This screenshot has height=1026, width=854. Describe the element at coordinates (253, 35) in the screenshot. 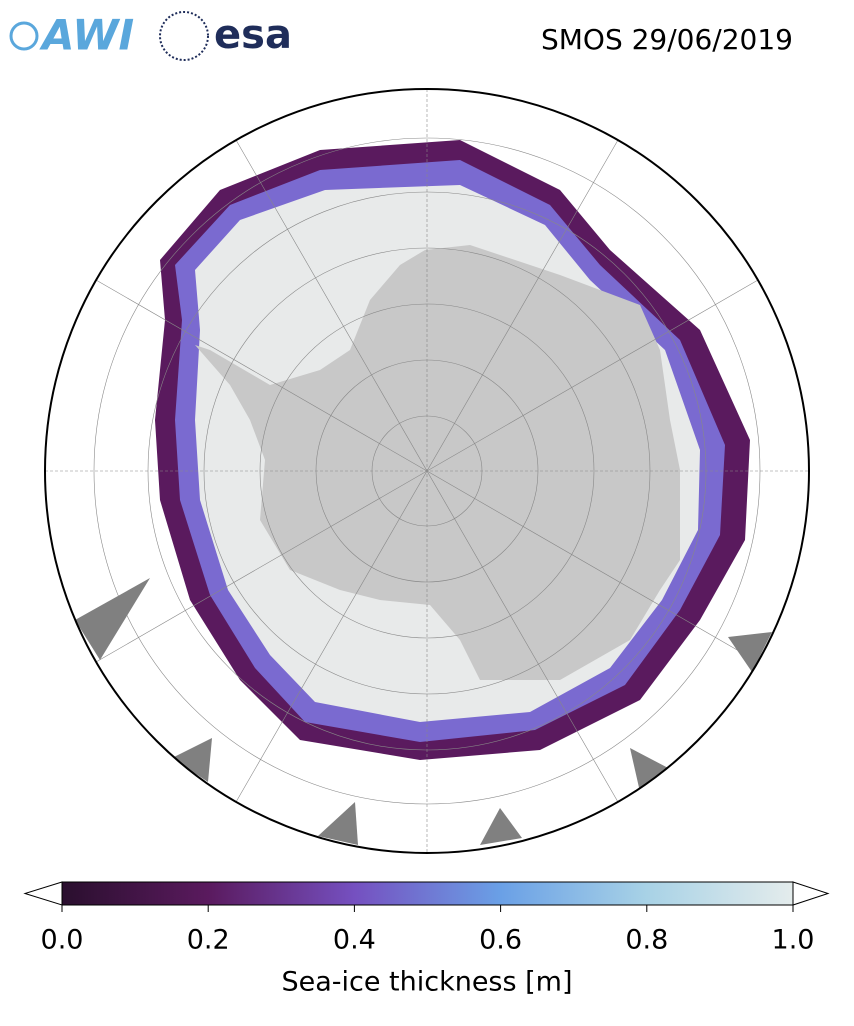

I see `esa-logo: esa` at that location.